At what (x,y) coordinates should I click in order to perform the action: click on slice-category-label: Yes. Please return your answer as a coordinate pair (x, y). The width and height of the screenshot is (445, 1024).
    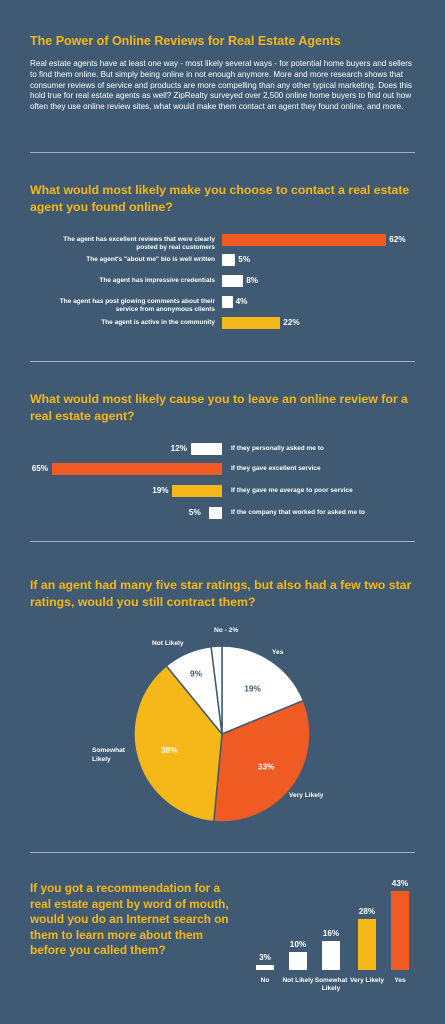
    Looking at the image, I should click on (278, 652).